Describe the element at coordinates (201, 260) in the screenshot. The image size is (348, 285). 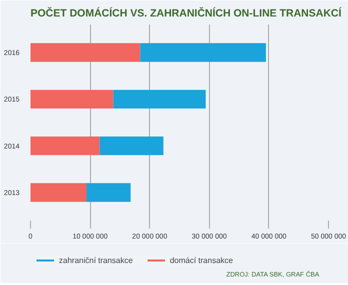
I see `legend-label: domácí transakce` at that location.